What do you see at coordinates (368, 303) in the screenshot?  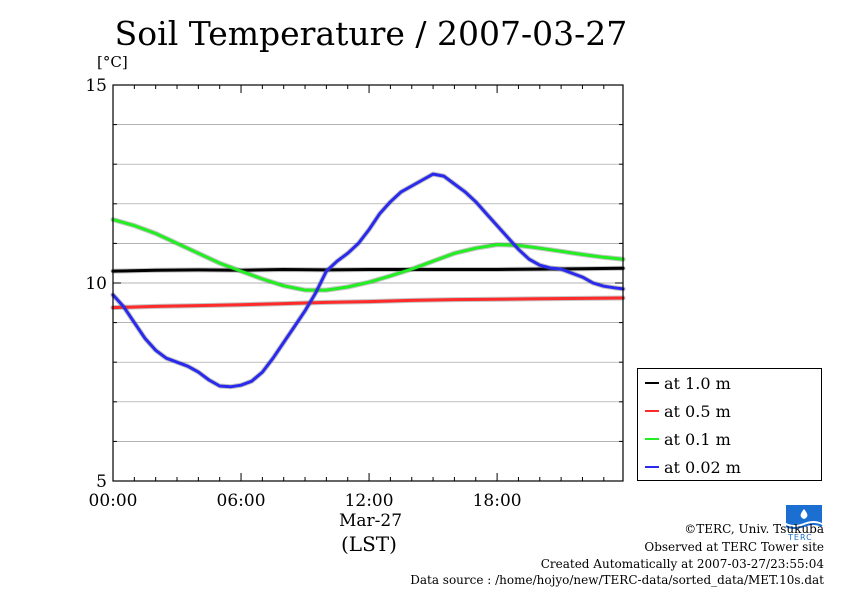 I see `series-line-at-0-5-m` at bounding box center [368, 303].